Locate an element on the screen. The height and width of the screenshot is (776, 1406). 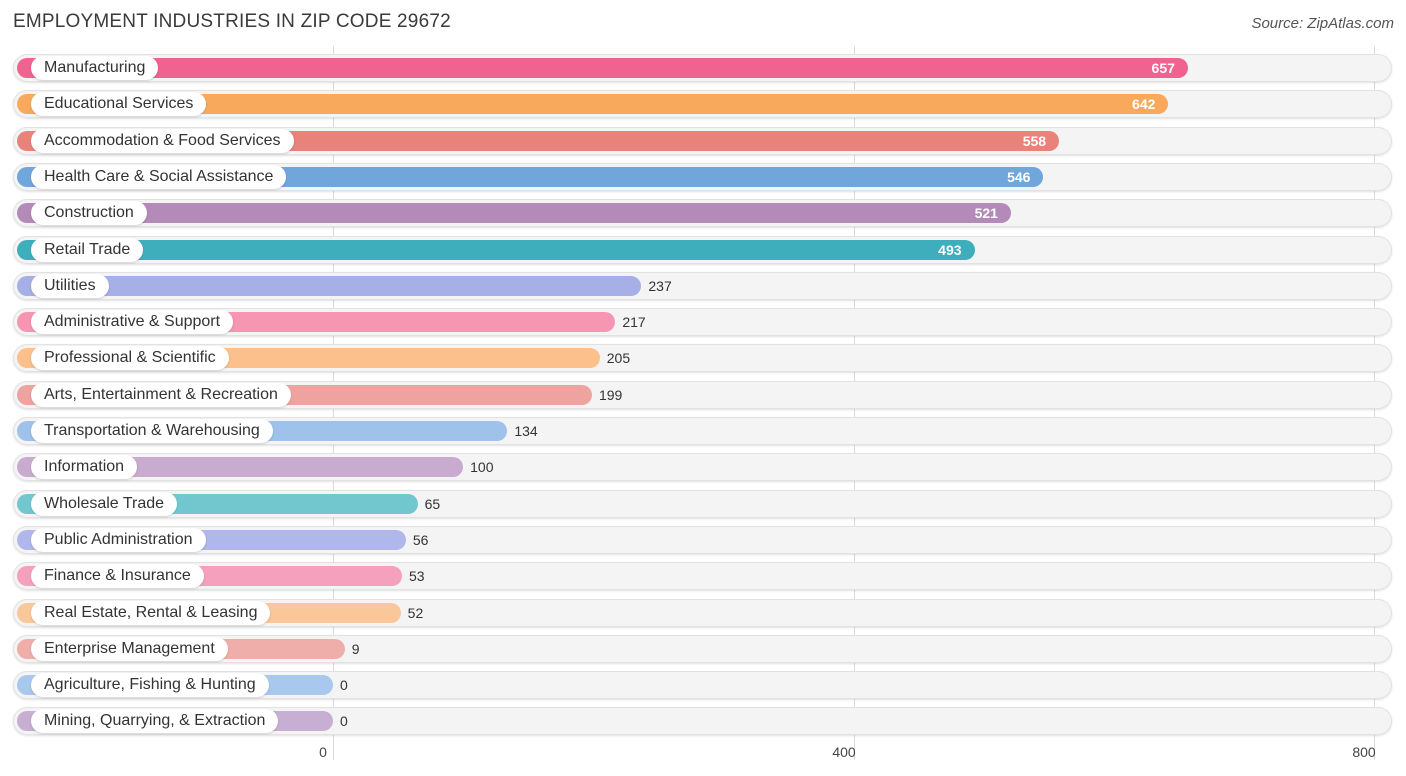
value-label: 217 is located at coordinates (634, 322).